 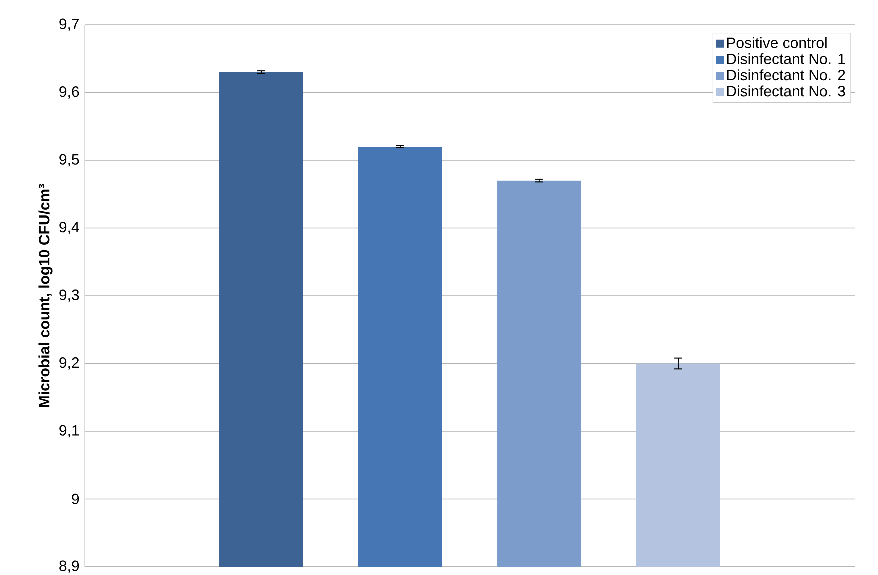 What do you see at coordinates (45, 296) in the screenshot?
I see `y-axis-title: Microbial count, log10 CFU/cm³` at bounding box center [45, 296].